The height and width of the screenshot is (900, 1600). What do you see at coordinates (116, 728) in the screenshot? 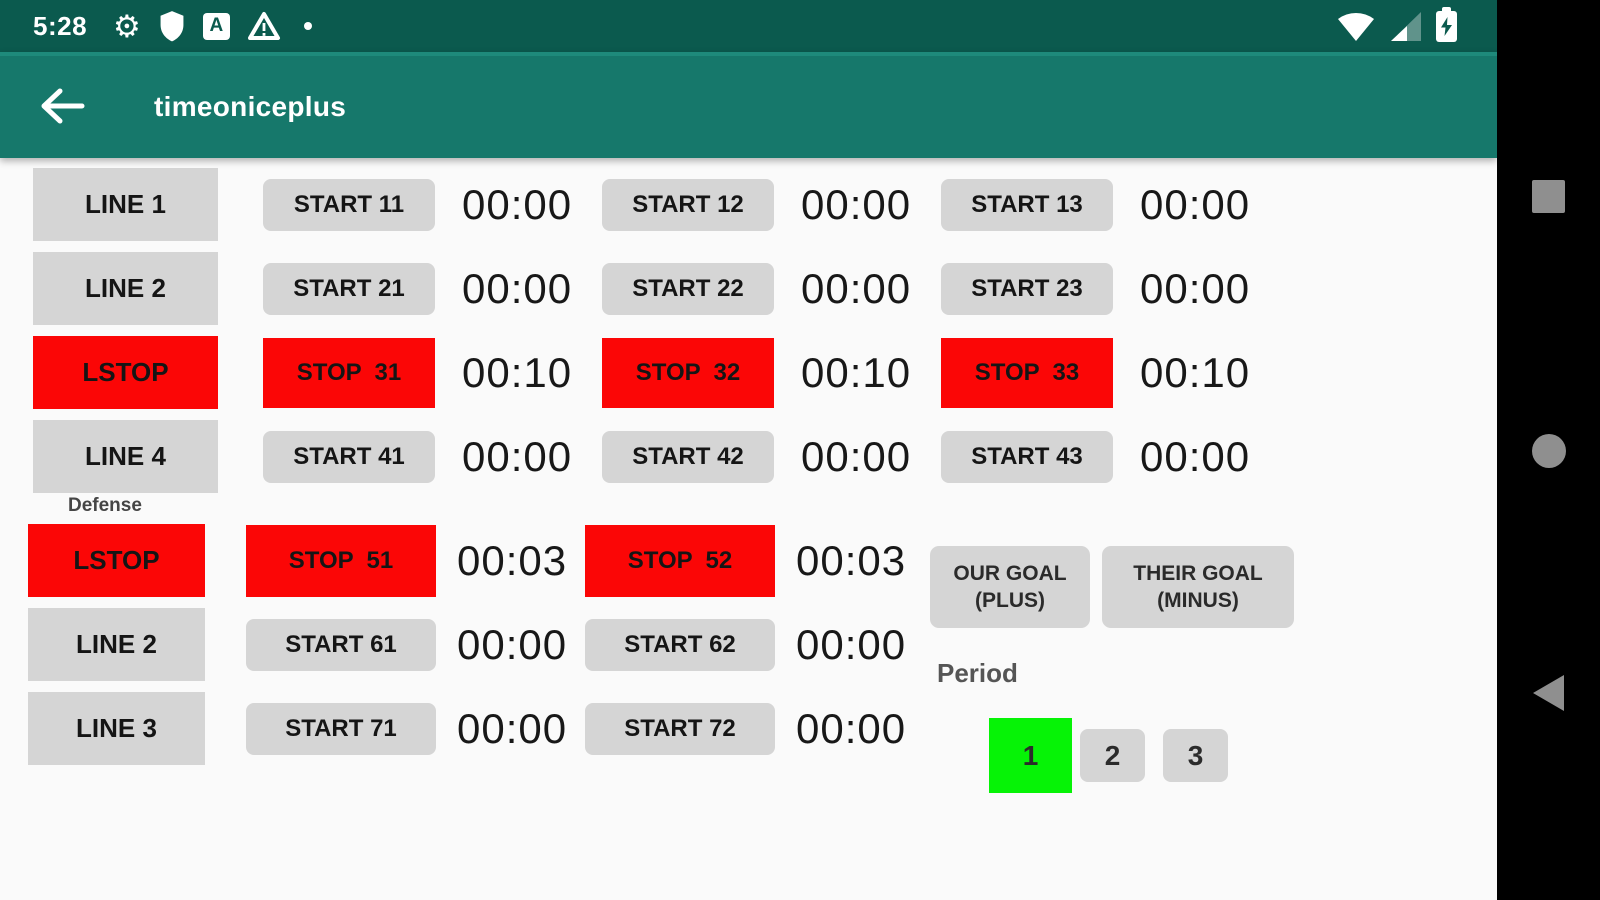
I see `defense-line-3-button: LINE 3` at bounding box center [116, 728].